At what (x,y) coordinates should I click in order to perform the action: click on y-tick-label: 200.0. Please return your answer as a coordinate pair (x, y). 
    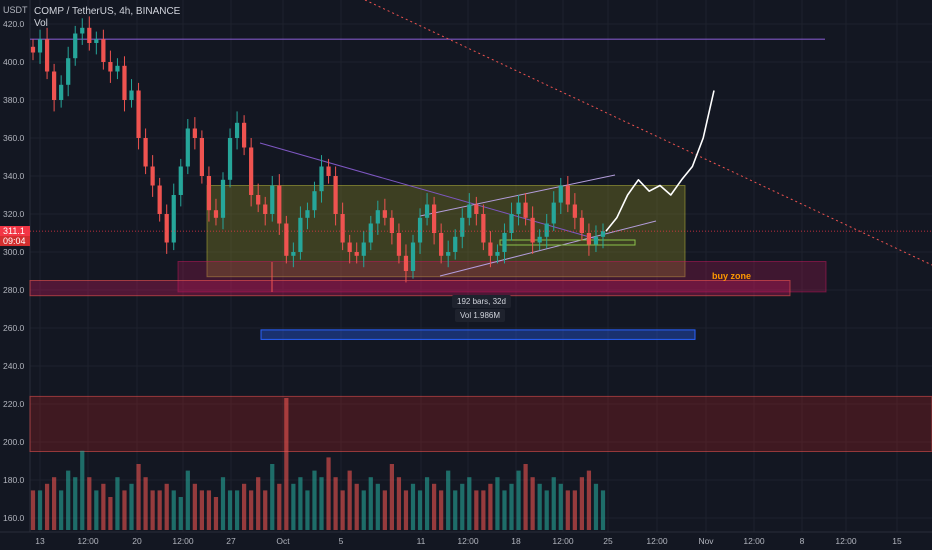
    Looking at the image, I should click on (14, 442).